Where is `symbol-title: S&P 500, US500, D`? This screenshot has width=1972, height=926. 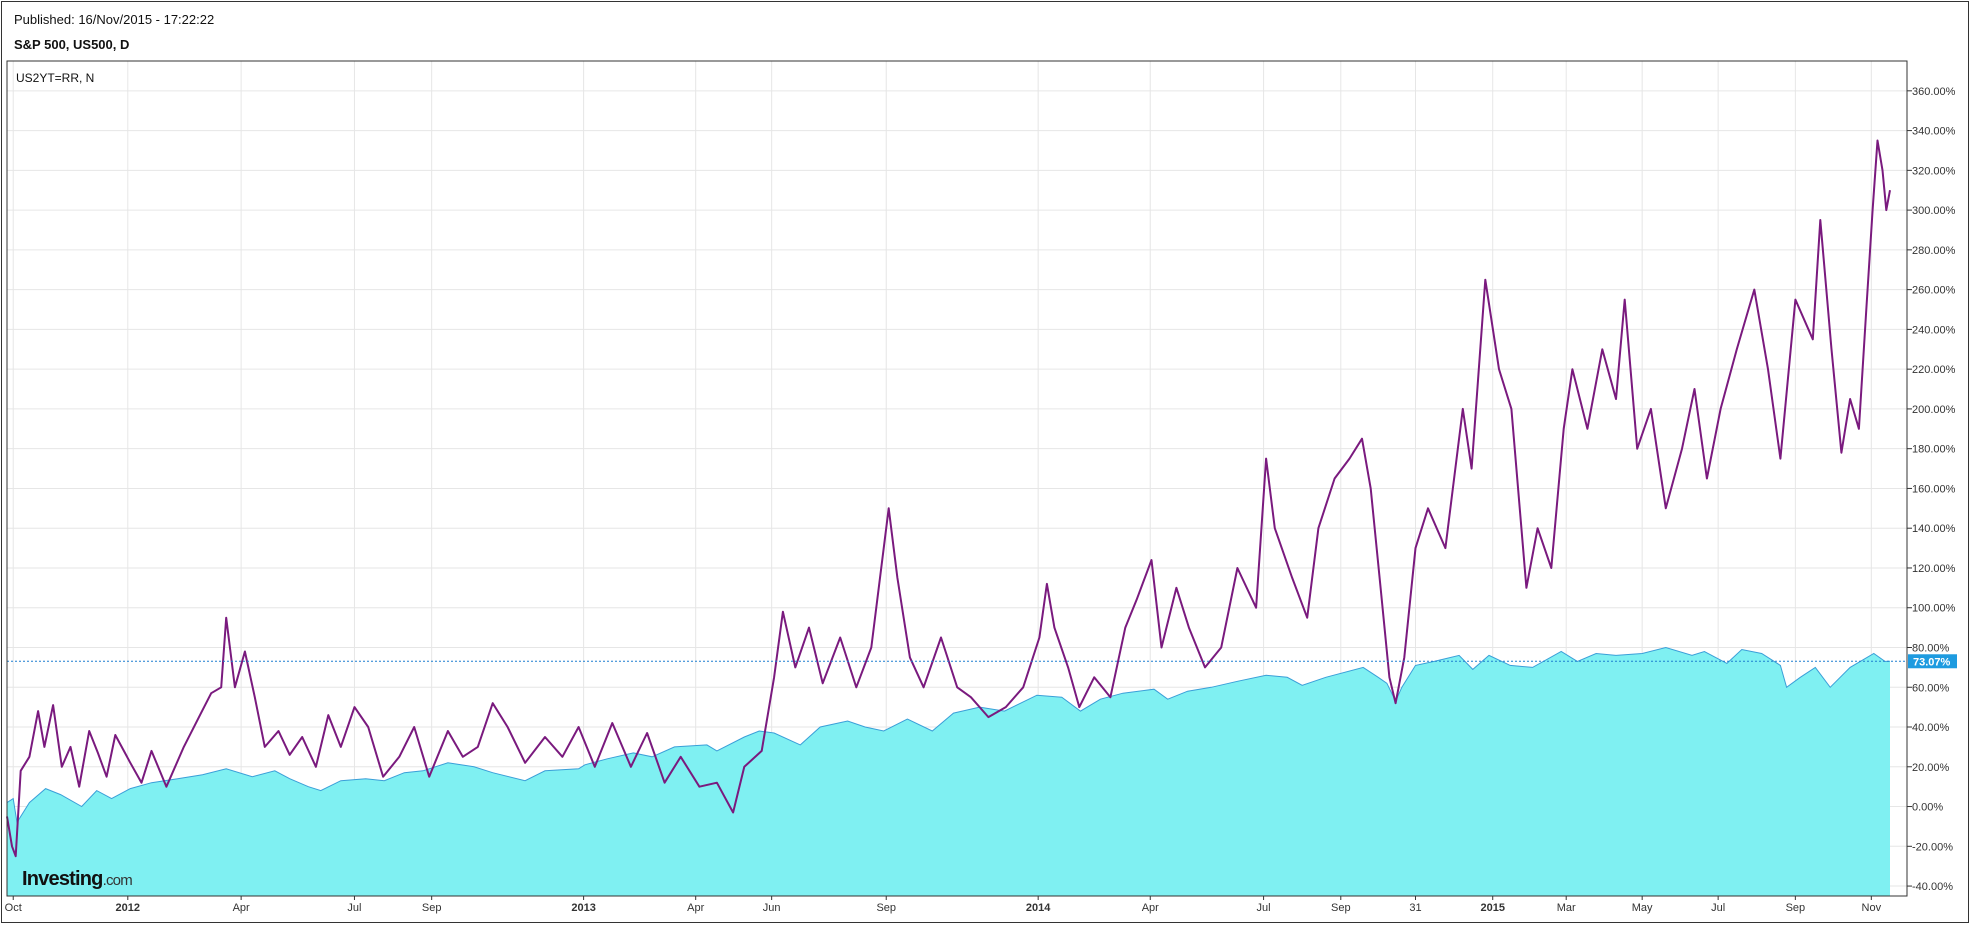 symbol-title: S&P 500, US500, D is located at coordinates (72, 44).